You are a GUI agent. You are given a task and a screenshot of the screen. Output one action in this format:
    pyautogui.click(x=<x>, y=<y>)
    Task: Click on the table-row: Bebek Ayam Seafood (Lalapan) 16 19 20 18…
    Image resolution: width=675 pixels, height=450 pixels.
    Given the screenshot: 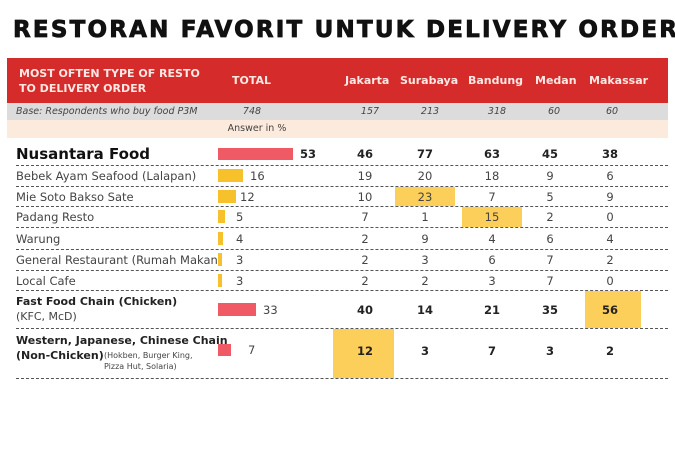 What is the action you would take?
    pyautogui.click(x=342, y=176)
    